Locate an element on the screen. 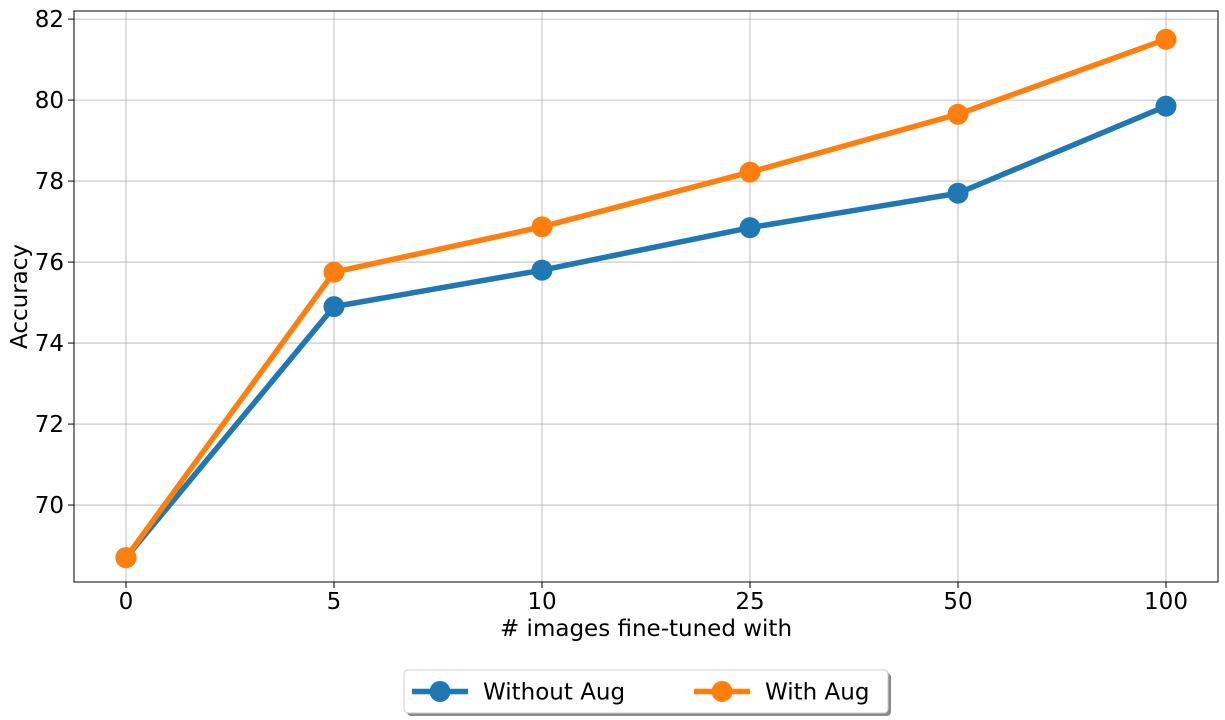 The width and height of the screenshot is (1225, 720). y-axis-ticks: 70 72 74 76 78 80 82 is located at coordinates (54, 263).